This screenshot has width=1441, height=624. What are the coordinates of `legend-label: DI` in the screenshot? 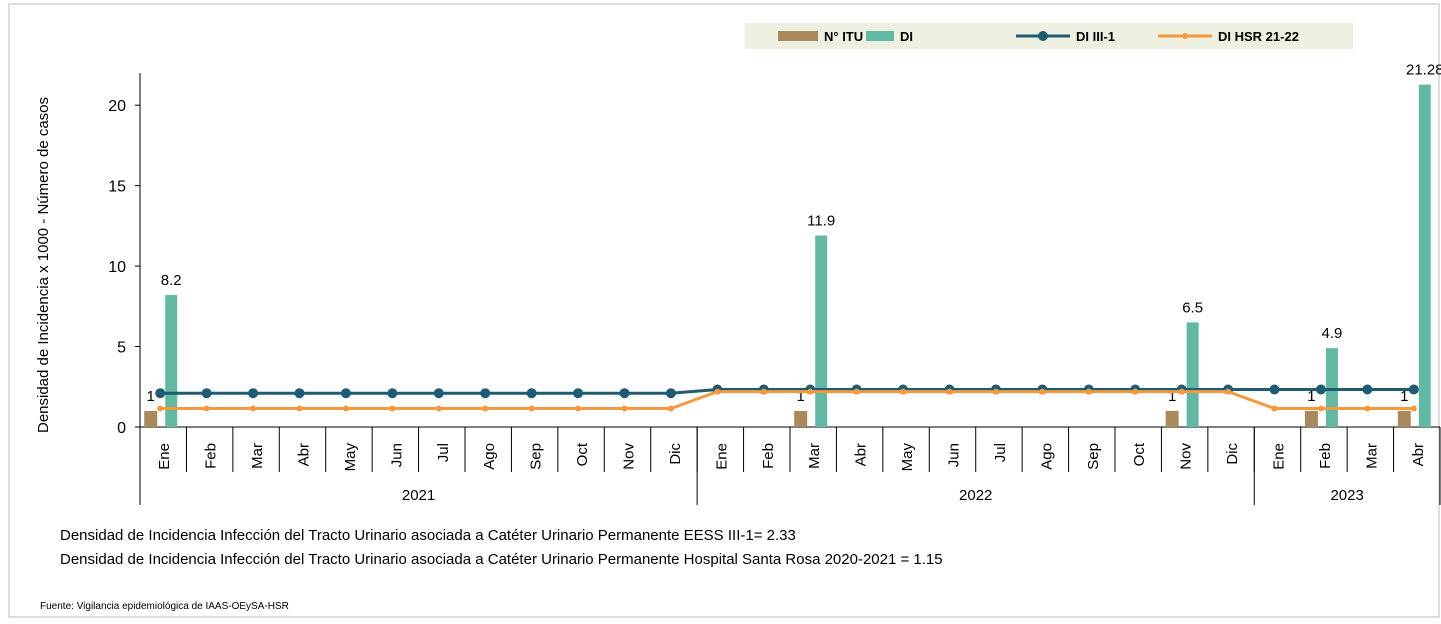 It's located at (906, 36).